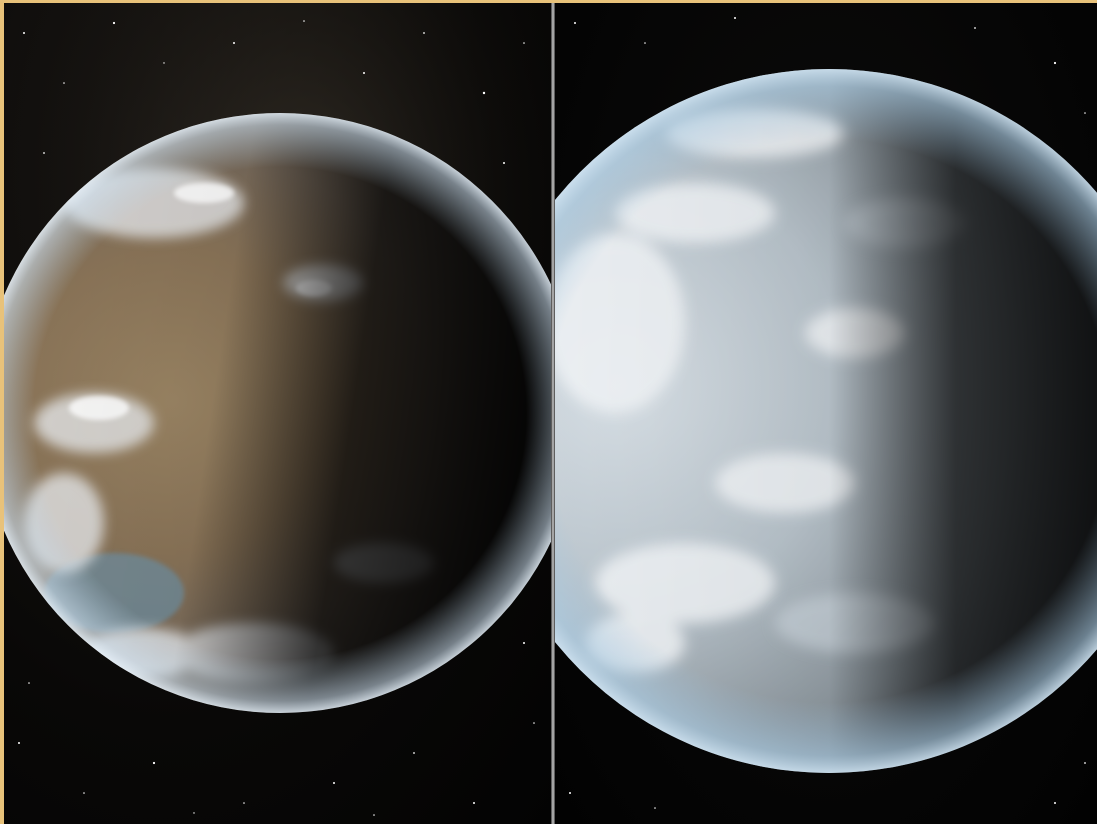 The image size is (1097, 824). I want to click on panel-divider, so click(553, 413).